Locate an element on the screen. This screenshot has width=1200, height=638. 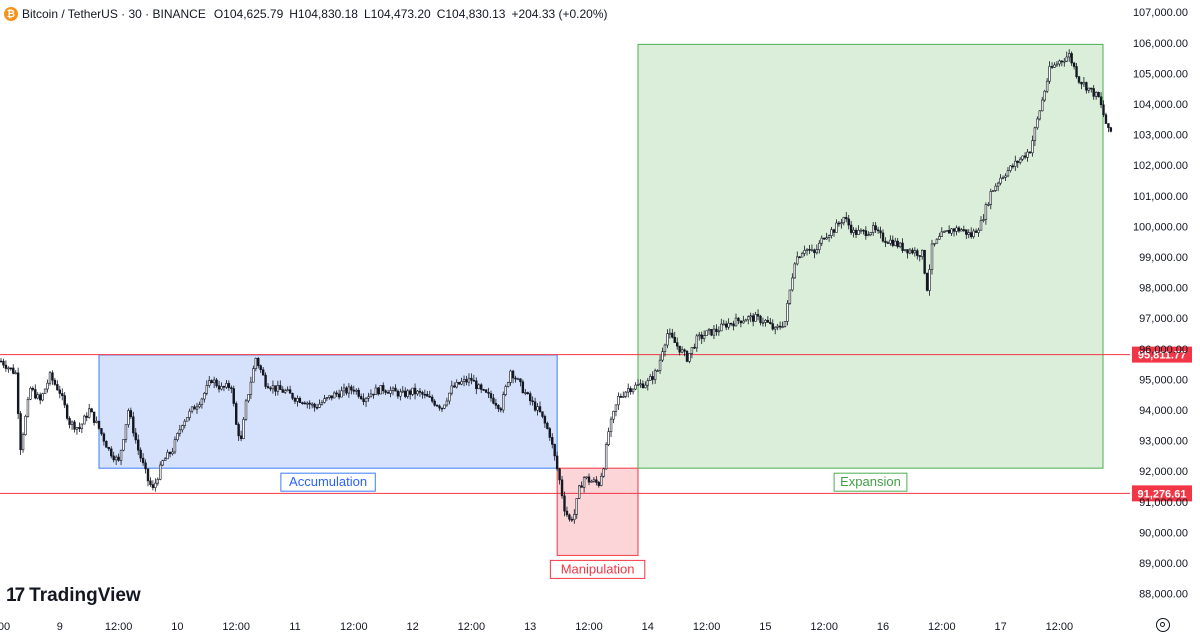
x-tick-label: 11 is located at coordinates (294, 627).